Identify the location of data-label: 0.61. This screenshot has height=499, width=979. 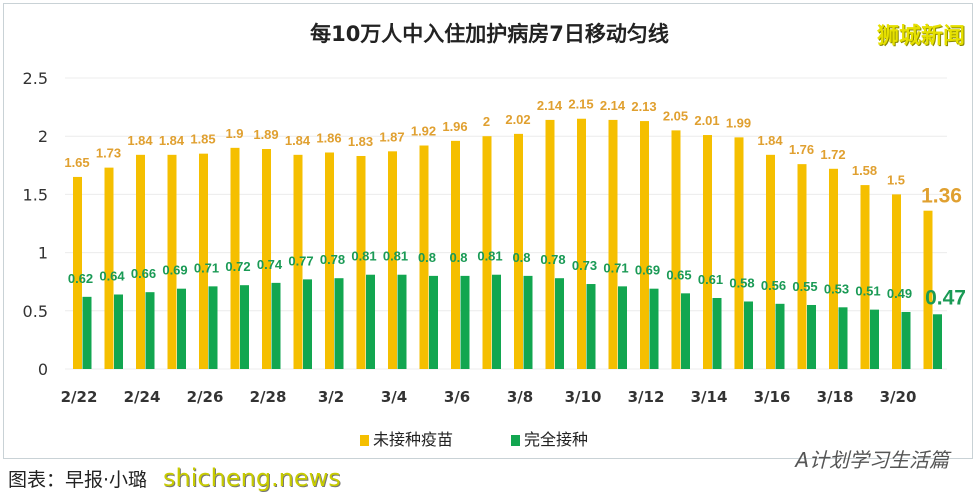
(710, 279).